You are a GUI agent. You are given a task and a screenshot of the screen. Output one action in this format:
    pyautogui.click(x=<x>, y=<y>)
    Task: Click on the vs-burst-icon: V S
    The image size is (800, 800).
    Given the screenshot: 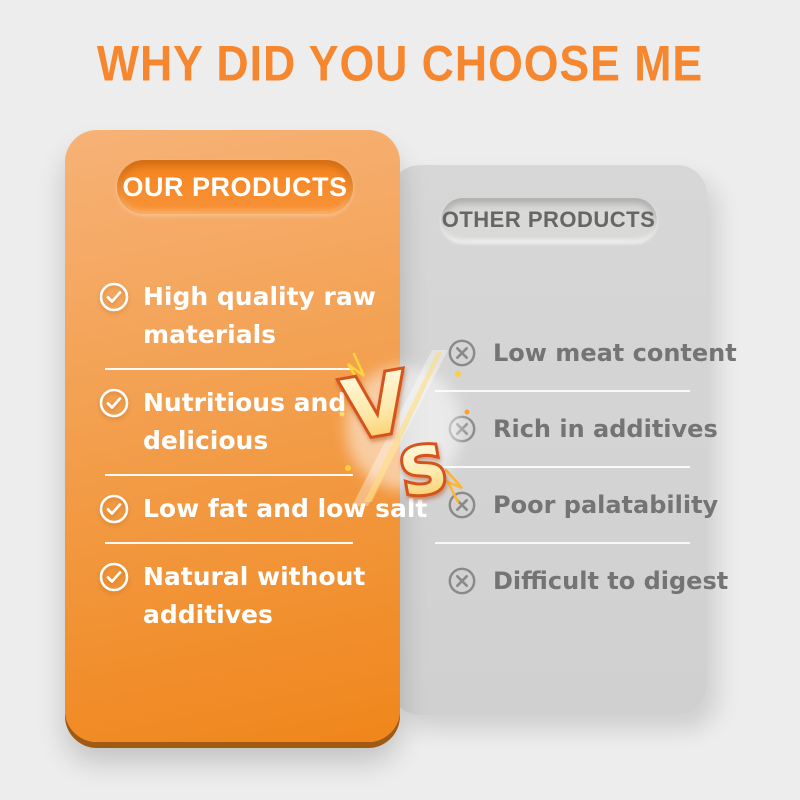 What is the action you would take?
    pyautogui.click(x=402, y=432)
    